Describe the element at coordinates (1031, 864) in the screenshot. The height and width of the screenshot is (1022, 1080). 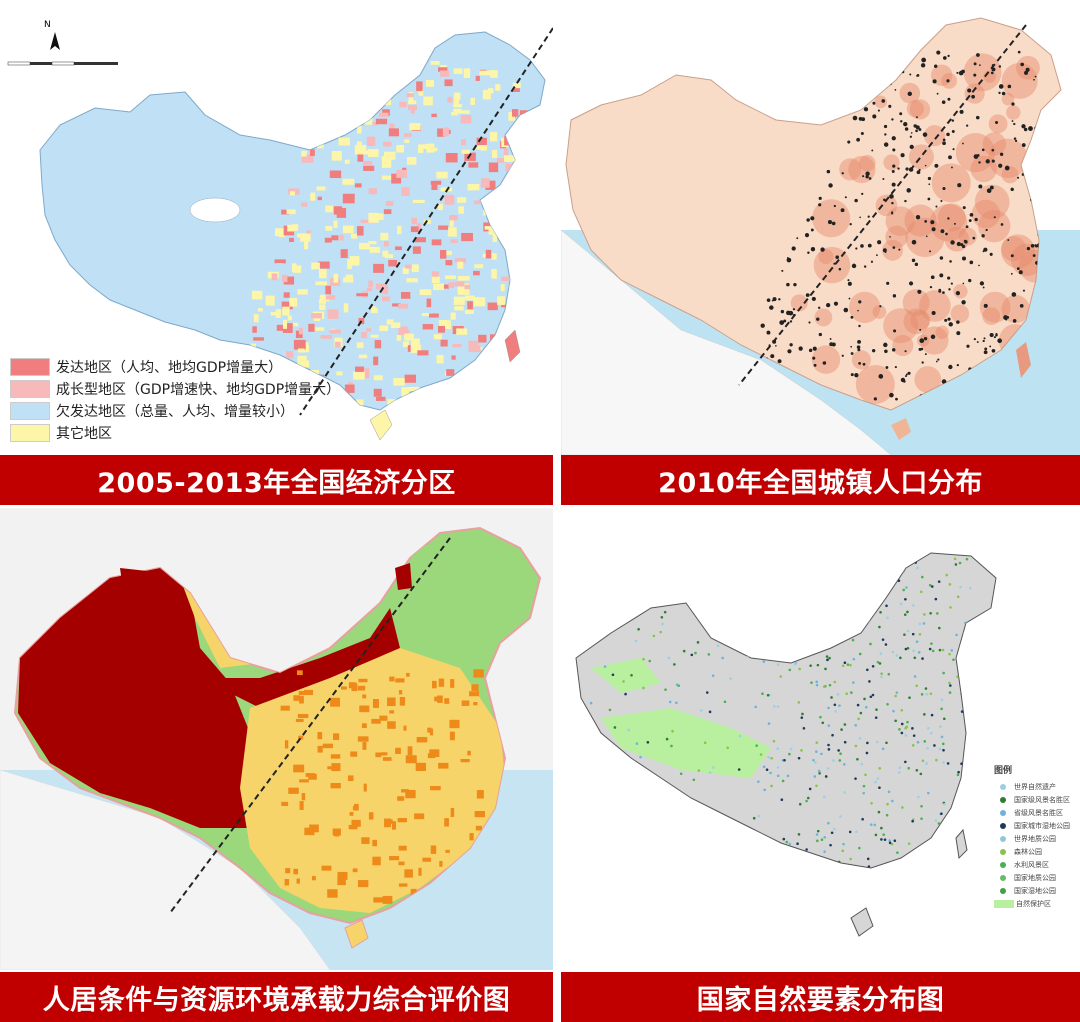
I see `legend-label: 水利风景区` at that location.